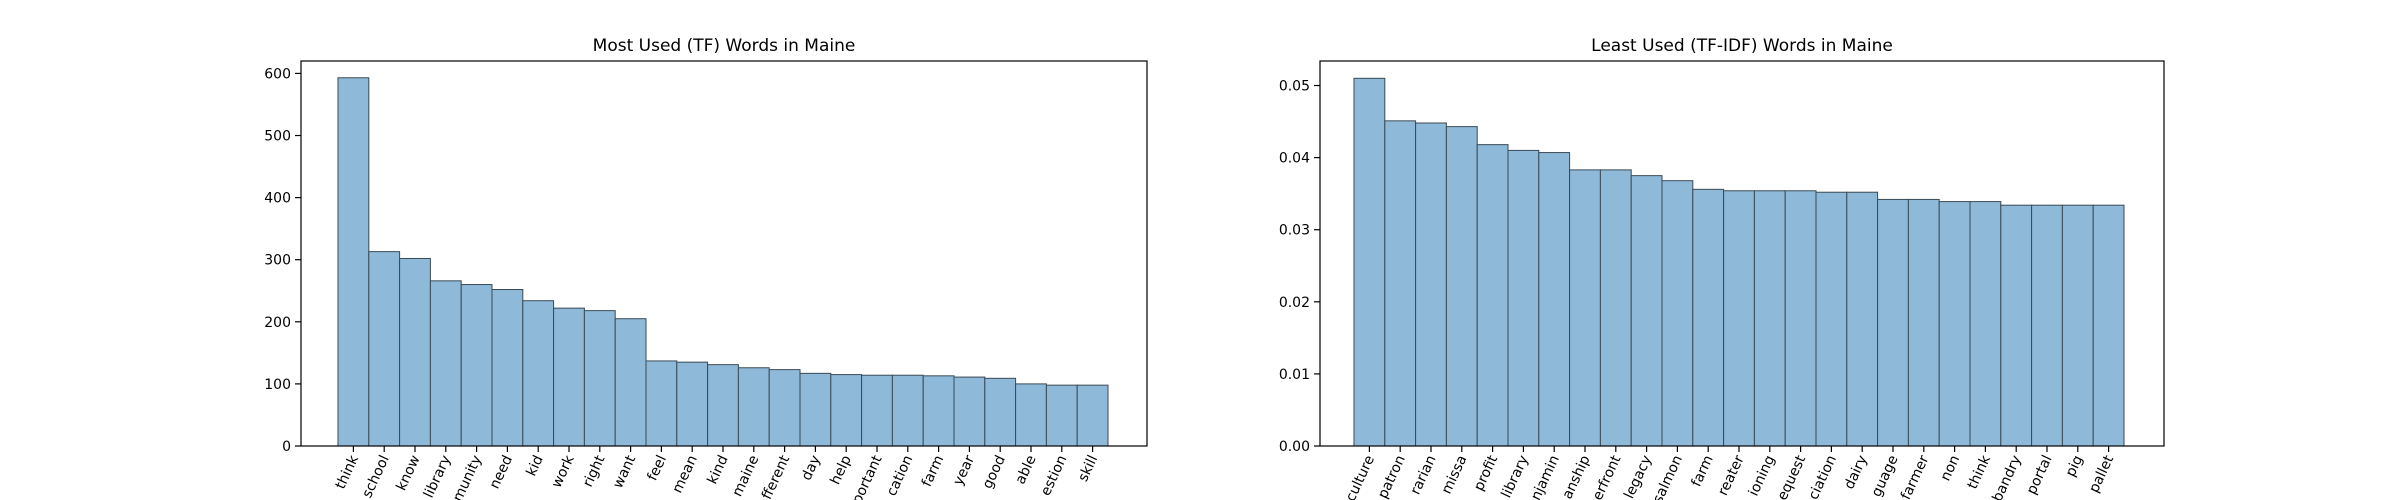  Describe the element at coordinates (1392, 476) in the screenshot. I see `x-tick-label: patron` at that location.